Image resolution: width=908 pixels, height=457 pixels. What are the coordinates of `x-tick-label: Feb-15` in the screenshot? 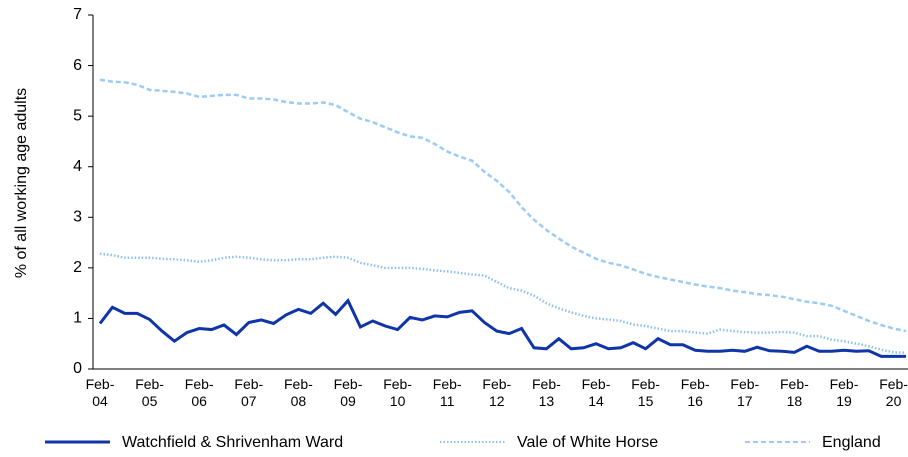 It's located at (645, 392).